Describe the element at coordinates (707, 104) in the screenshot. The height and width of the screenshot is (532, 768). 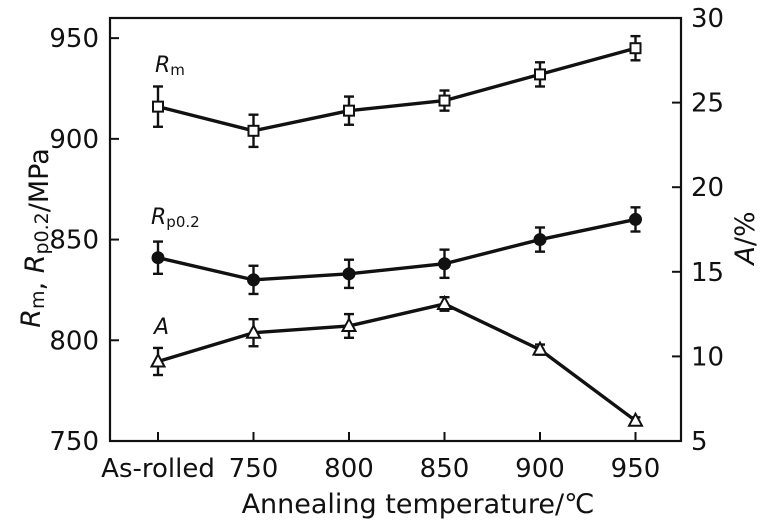
I see `right-tick-label: 25` at that location.